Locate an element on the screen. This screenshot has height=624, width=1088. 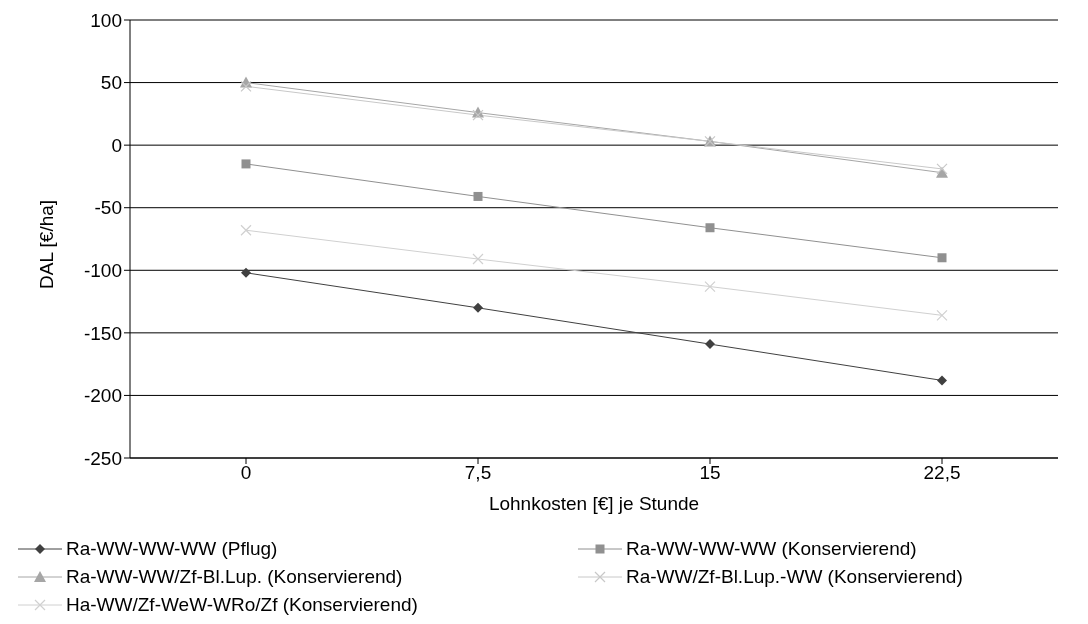
legend-label: Ra-WW-WW-WW (Pflug) is located at coordinates (172, 549).